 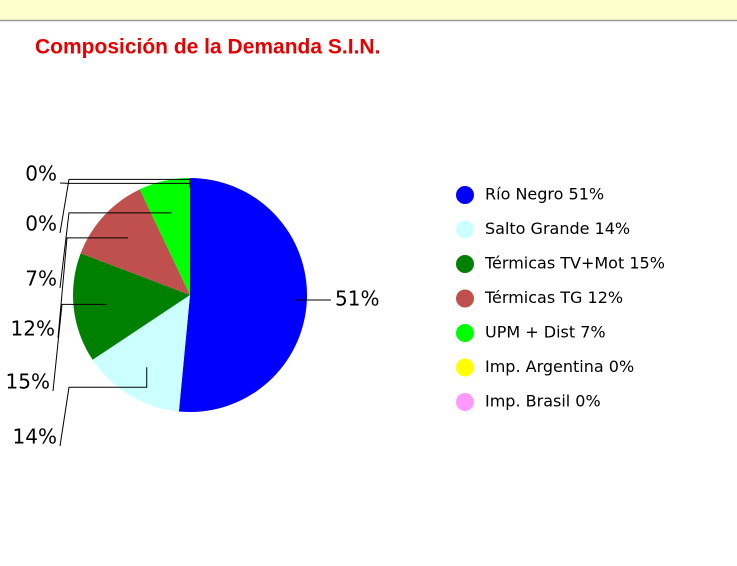 I want to click on legend-label: Río Negro 51%, so click(x=544, y=194).